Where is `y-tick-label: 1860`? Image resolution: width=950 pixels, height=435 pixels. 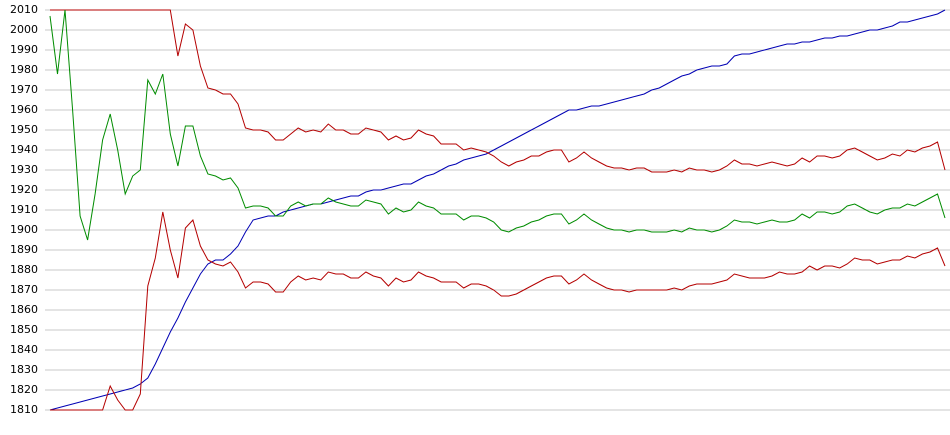 y-tick-label: 1860 is located at coordinates (24, 309).